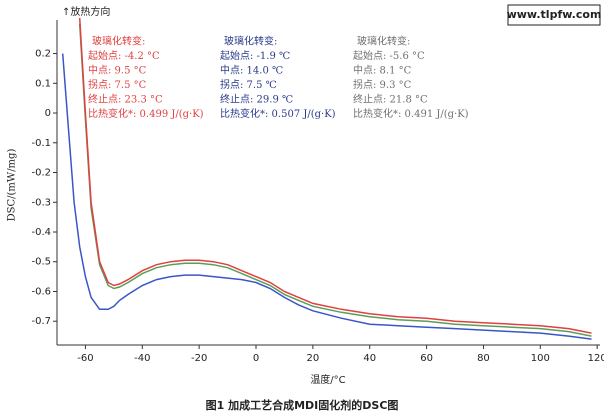  I want to click on annotation-line: 中点: 14.0 ℃, so click(251, 70).